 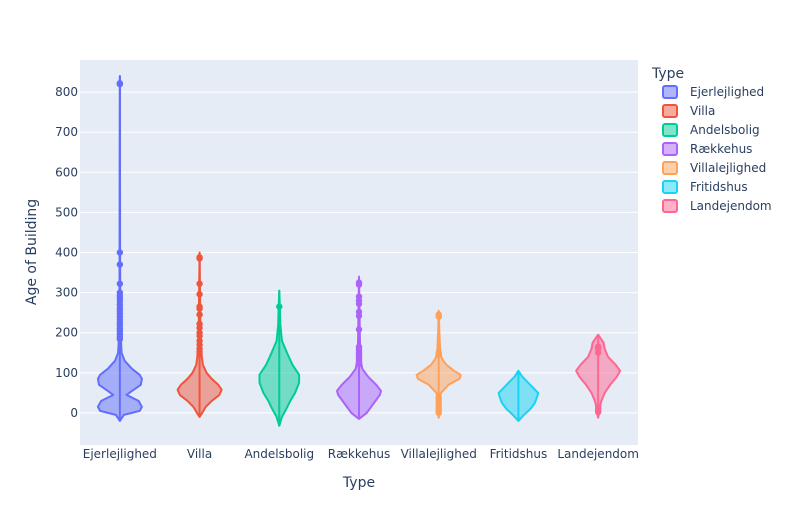 I want to click on violin-Villa, so click(x=199, y=334).